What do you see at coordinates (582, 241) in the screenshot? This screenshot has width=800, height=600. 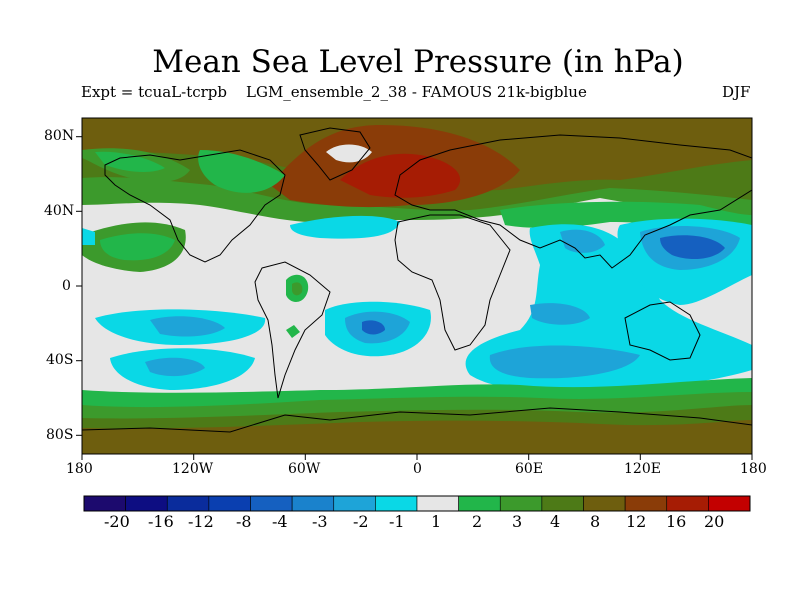 I see `bay-of-bengal-neg` at bounding box center [582, 241].